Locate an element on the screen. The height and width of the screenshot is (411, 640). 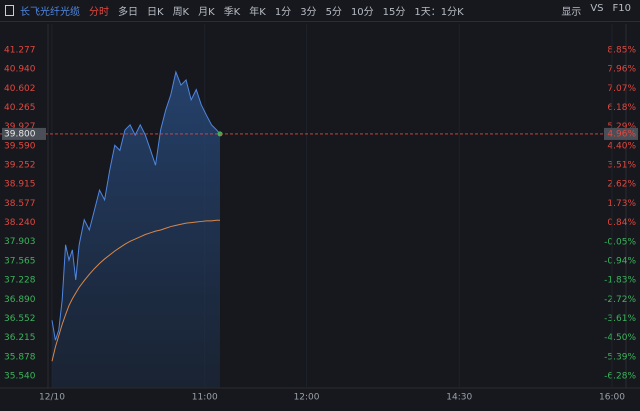
period-tab: 周K is located at coordinates (181, 12).